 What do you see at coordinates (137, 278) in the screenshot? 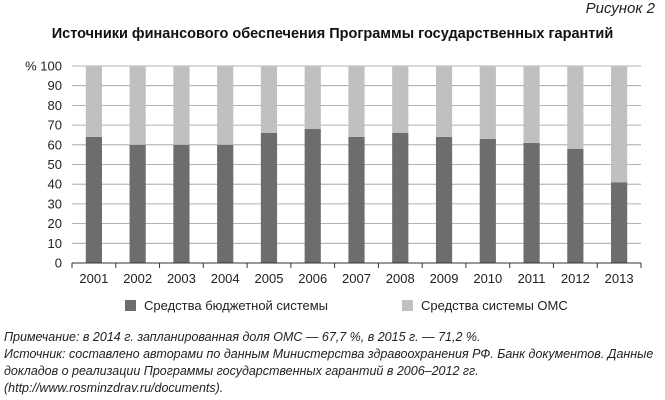
I see `x-tick-label: 2002` at bounding box center [137, 278].